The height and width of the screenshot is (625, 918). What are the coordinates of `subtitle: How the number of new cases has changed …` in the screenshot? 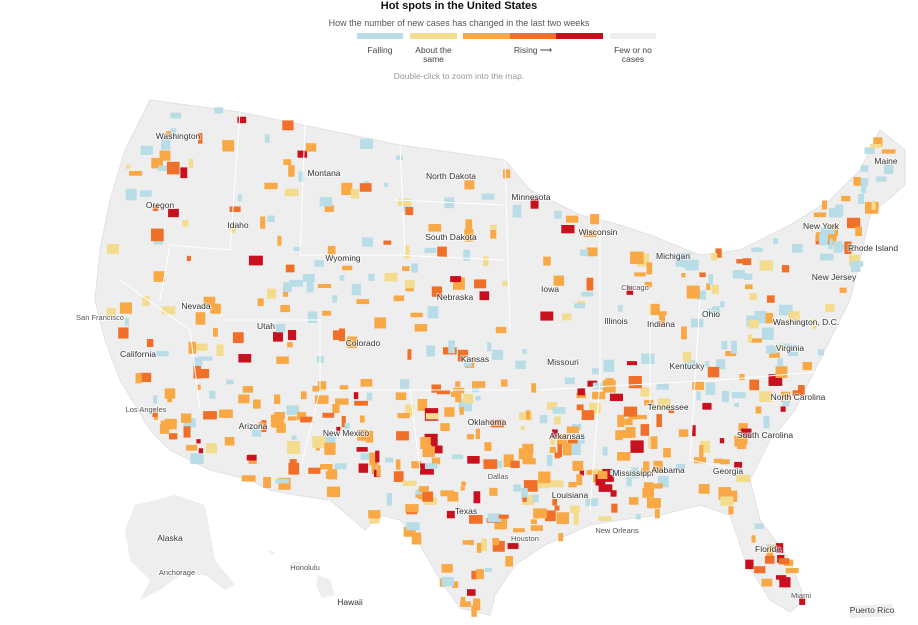 It's located at (459, 23).